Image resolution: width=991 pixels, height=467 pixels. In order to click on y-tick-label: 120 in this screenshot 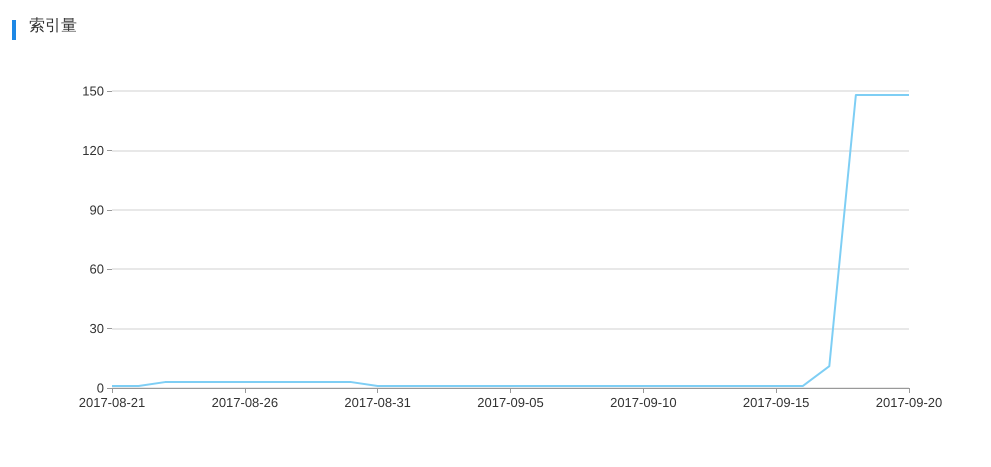, I will do `click(93, 150)`.